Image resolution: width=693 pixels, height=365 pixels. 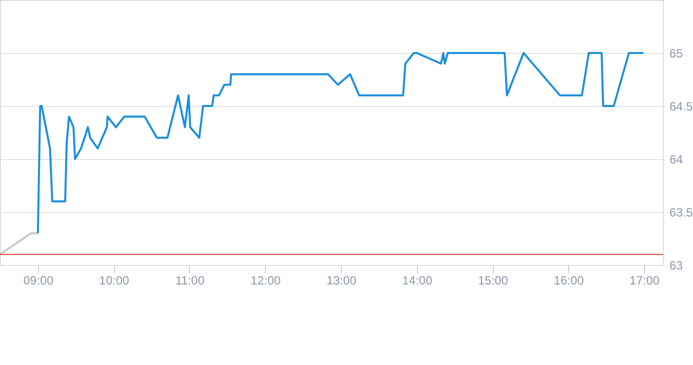 I want to click on x-tick-label: 13:00, so click(x=341, y=281).